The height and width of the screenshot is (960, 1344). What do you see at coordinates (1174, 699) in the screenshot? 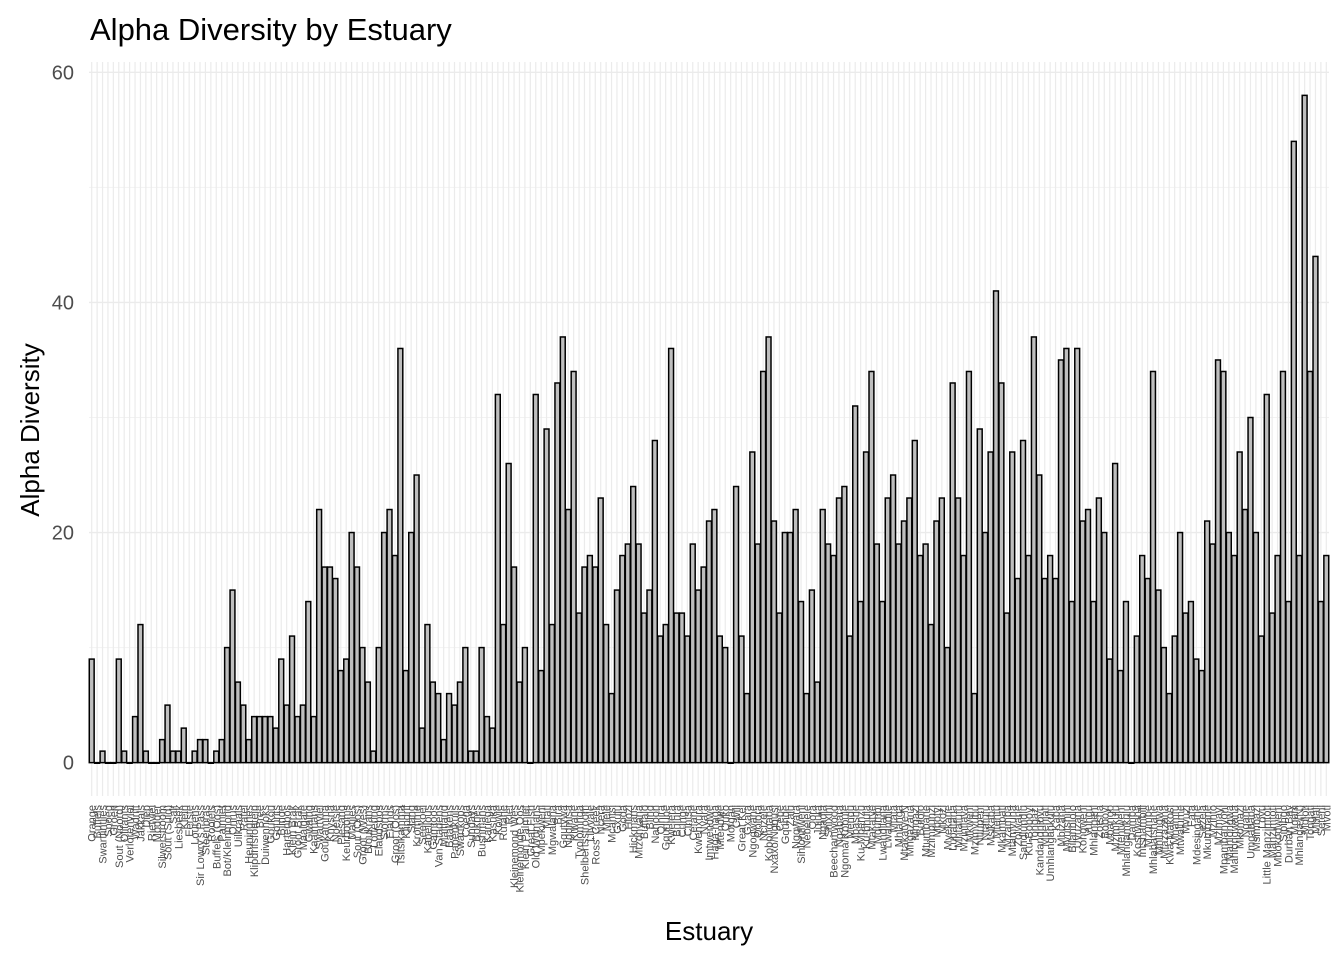
I see `bar-mnamfu` at bounding box center [1174, 699].